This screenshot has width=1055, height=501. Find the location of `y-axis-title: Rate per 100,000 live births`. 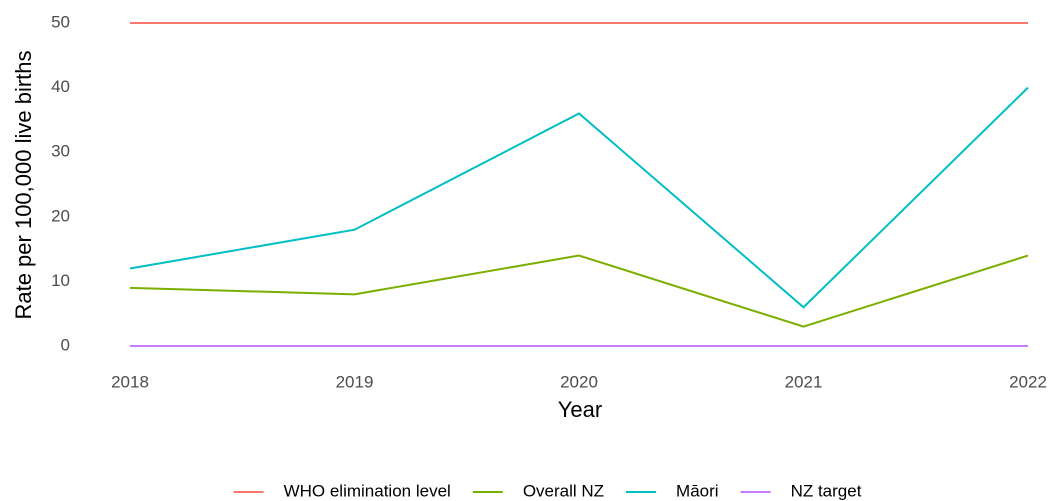

y-axis-title: Rate per 100,000 live births is located at coordinates (23, 184).